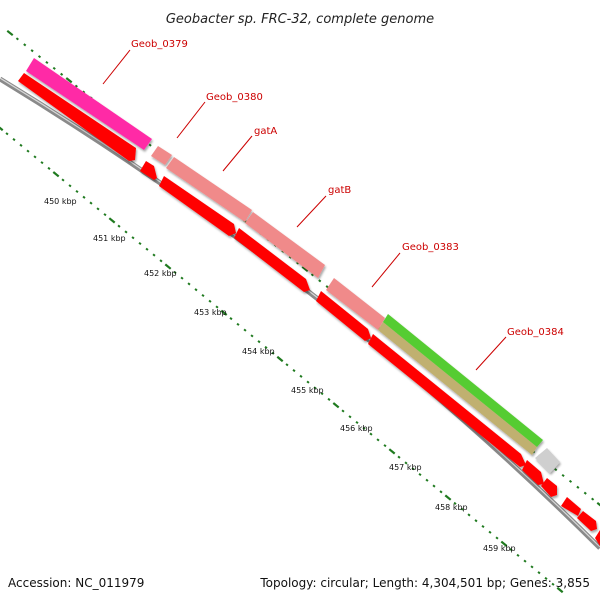 The height and width of the screenshot is (600, 600). What do you see at coordinates (159, 44) in the screenshot?
I see `gene-label-geob-0379: Geob_0379` at bounding box center [159, 44].